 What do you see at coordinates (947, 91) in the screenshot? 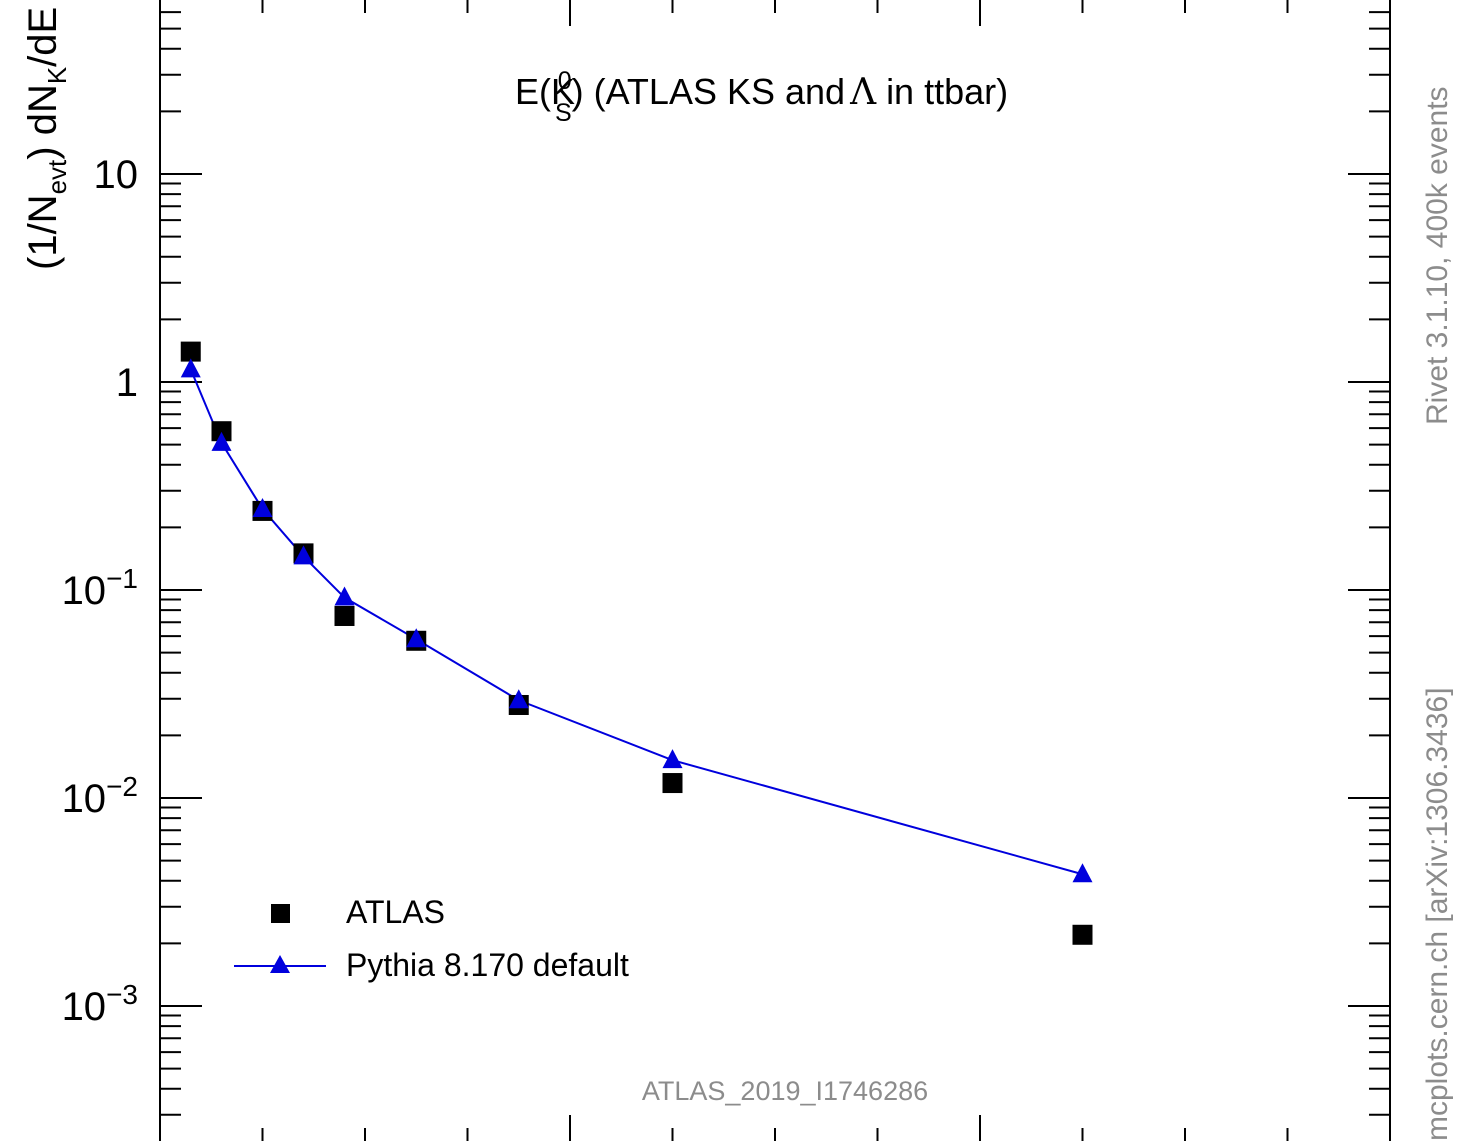
I see `title-tail: in ttbar)` at bounding box center [947, 91].